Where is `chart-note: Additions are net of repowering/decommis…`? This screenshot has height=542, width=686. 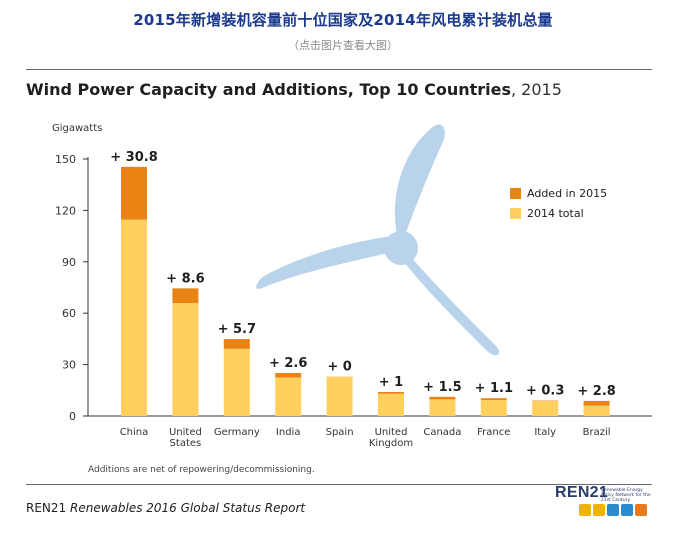
chart-note: Additions are net of repowering/decommis… is located at coordinates (201, 470).